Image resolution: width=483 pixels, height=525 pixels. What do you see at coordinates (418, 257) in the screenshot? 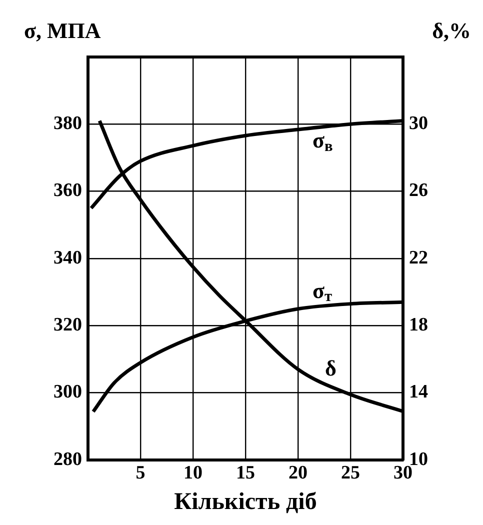
I see `y2-tick-label: 22` at bounding box center [418, 257].